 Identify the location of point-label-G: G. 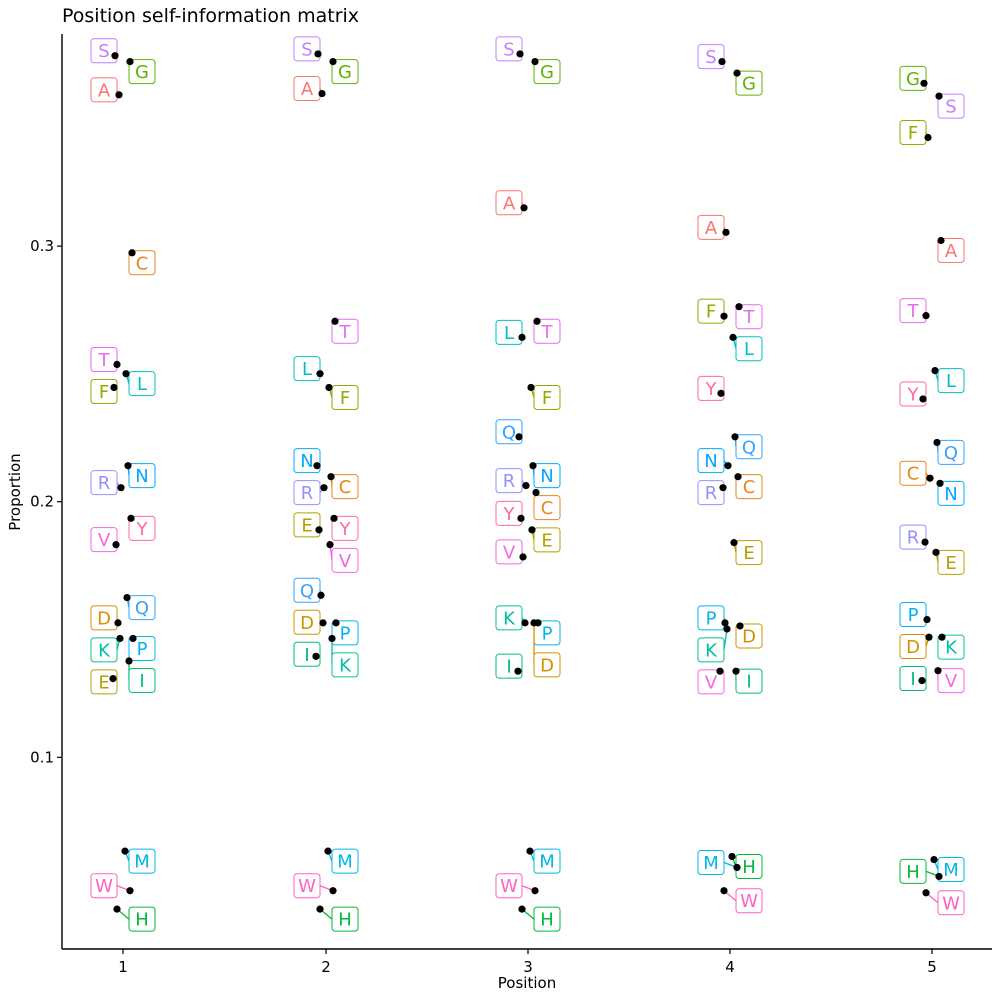
(913, 78).